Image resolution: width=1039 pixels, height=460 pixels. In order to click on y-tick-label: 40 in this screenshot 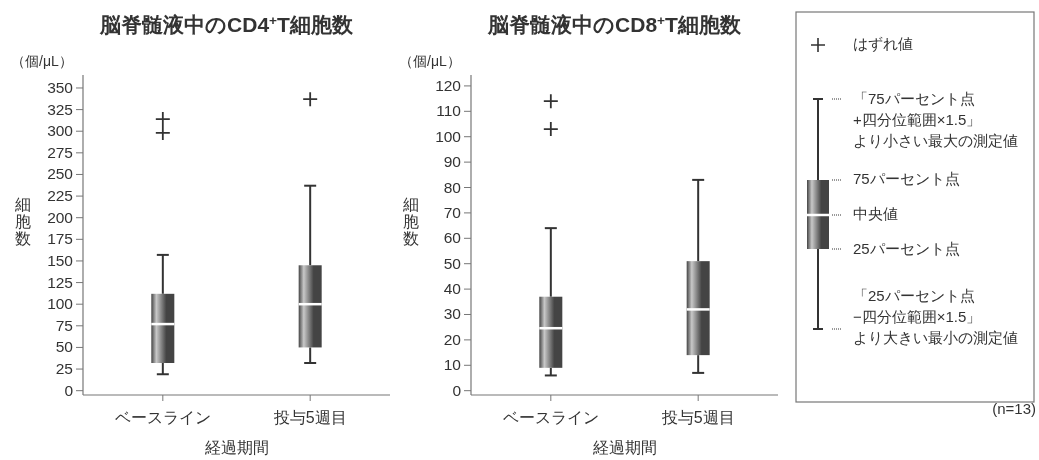, I will do `click(452, 289)`.